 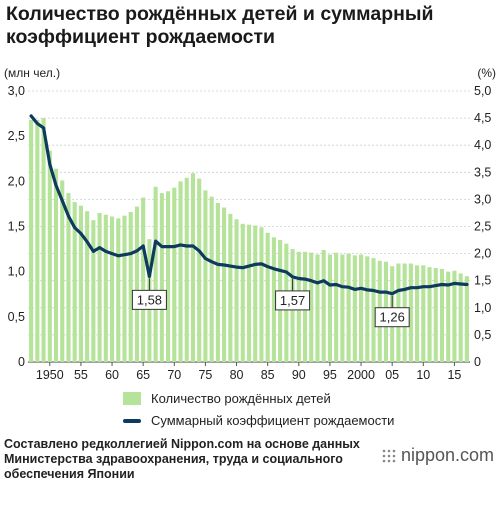 I want to click on annotation-label: 1,57, so click(x=292, y=300).